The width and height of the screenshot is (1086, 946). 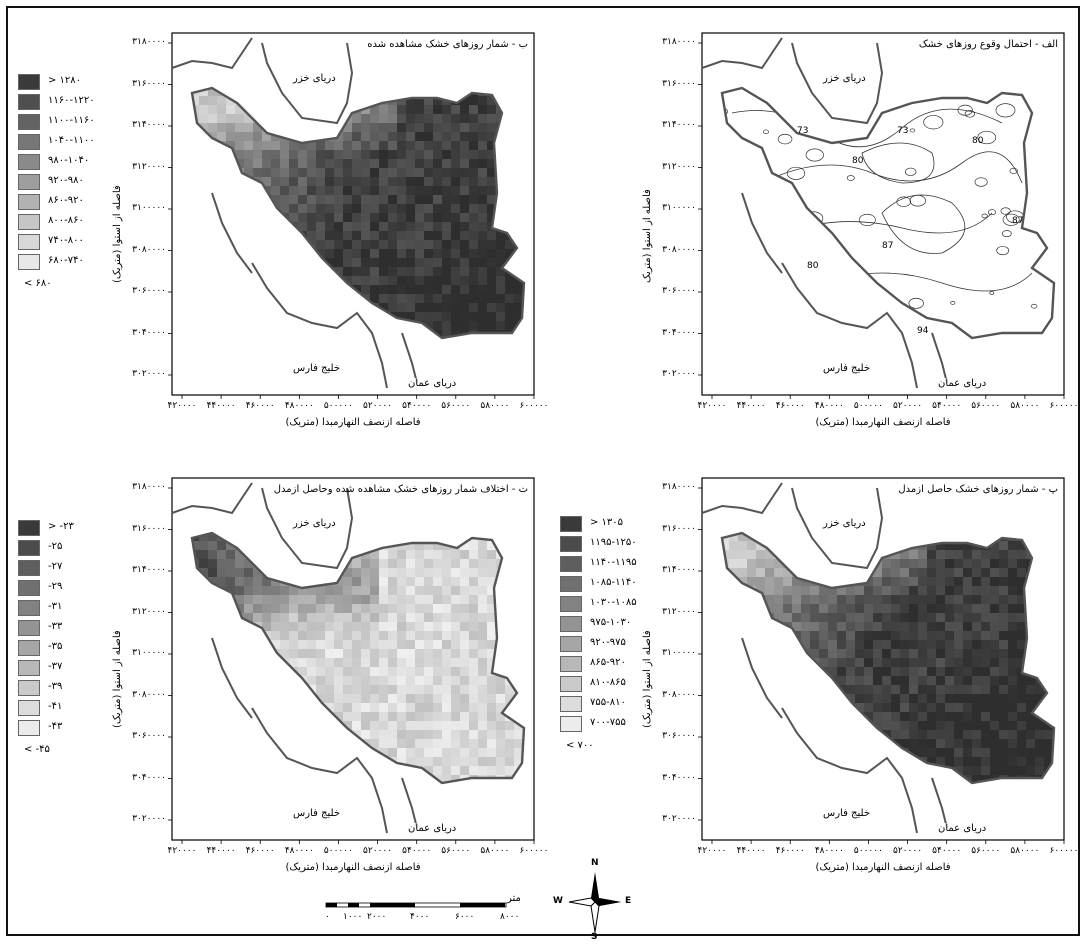 I want to click on legend-item: ۷۰۰-۷۵۵, so click(x=574, y=724).